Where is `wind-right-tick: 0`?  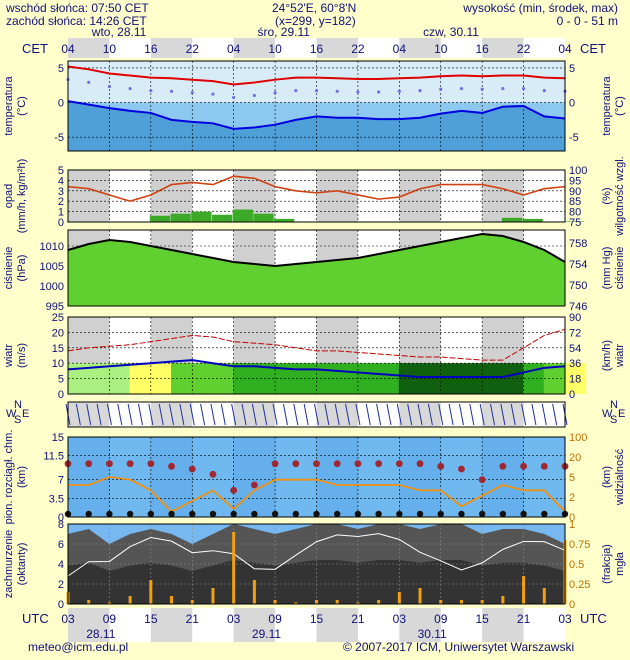
wind-right-tick: 0 is located at coordinates (572, 395).